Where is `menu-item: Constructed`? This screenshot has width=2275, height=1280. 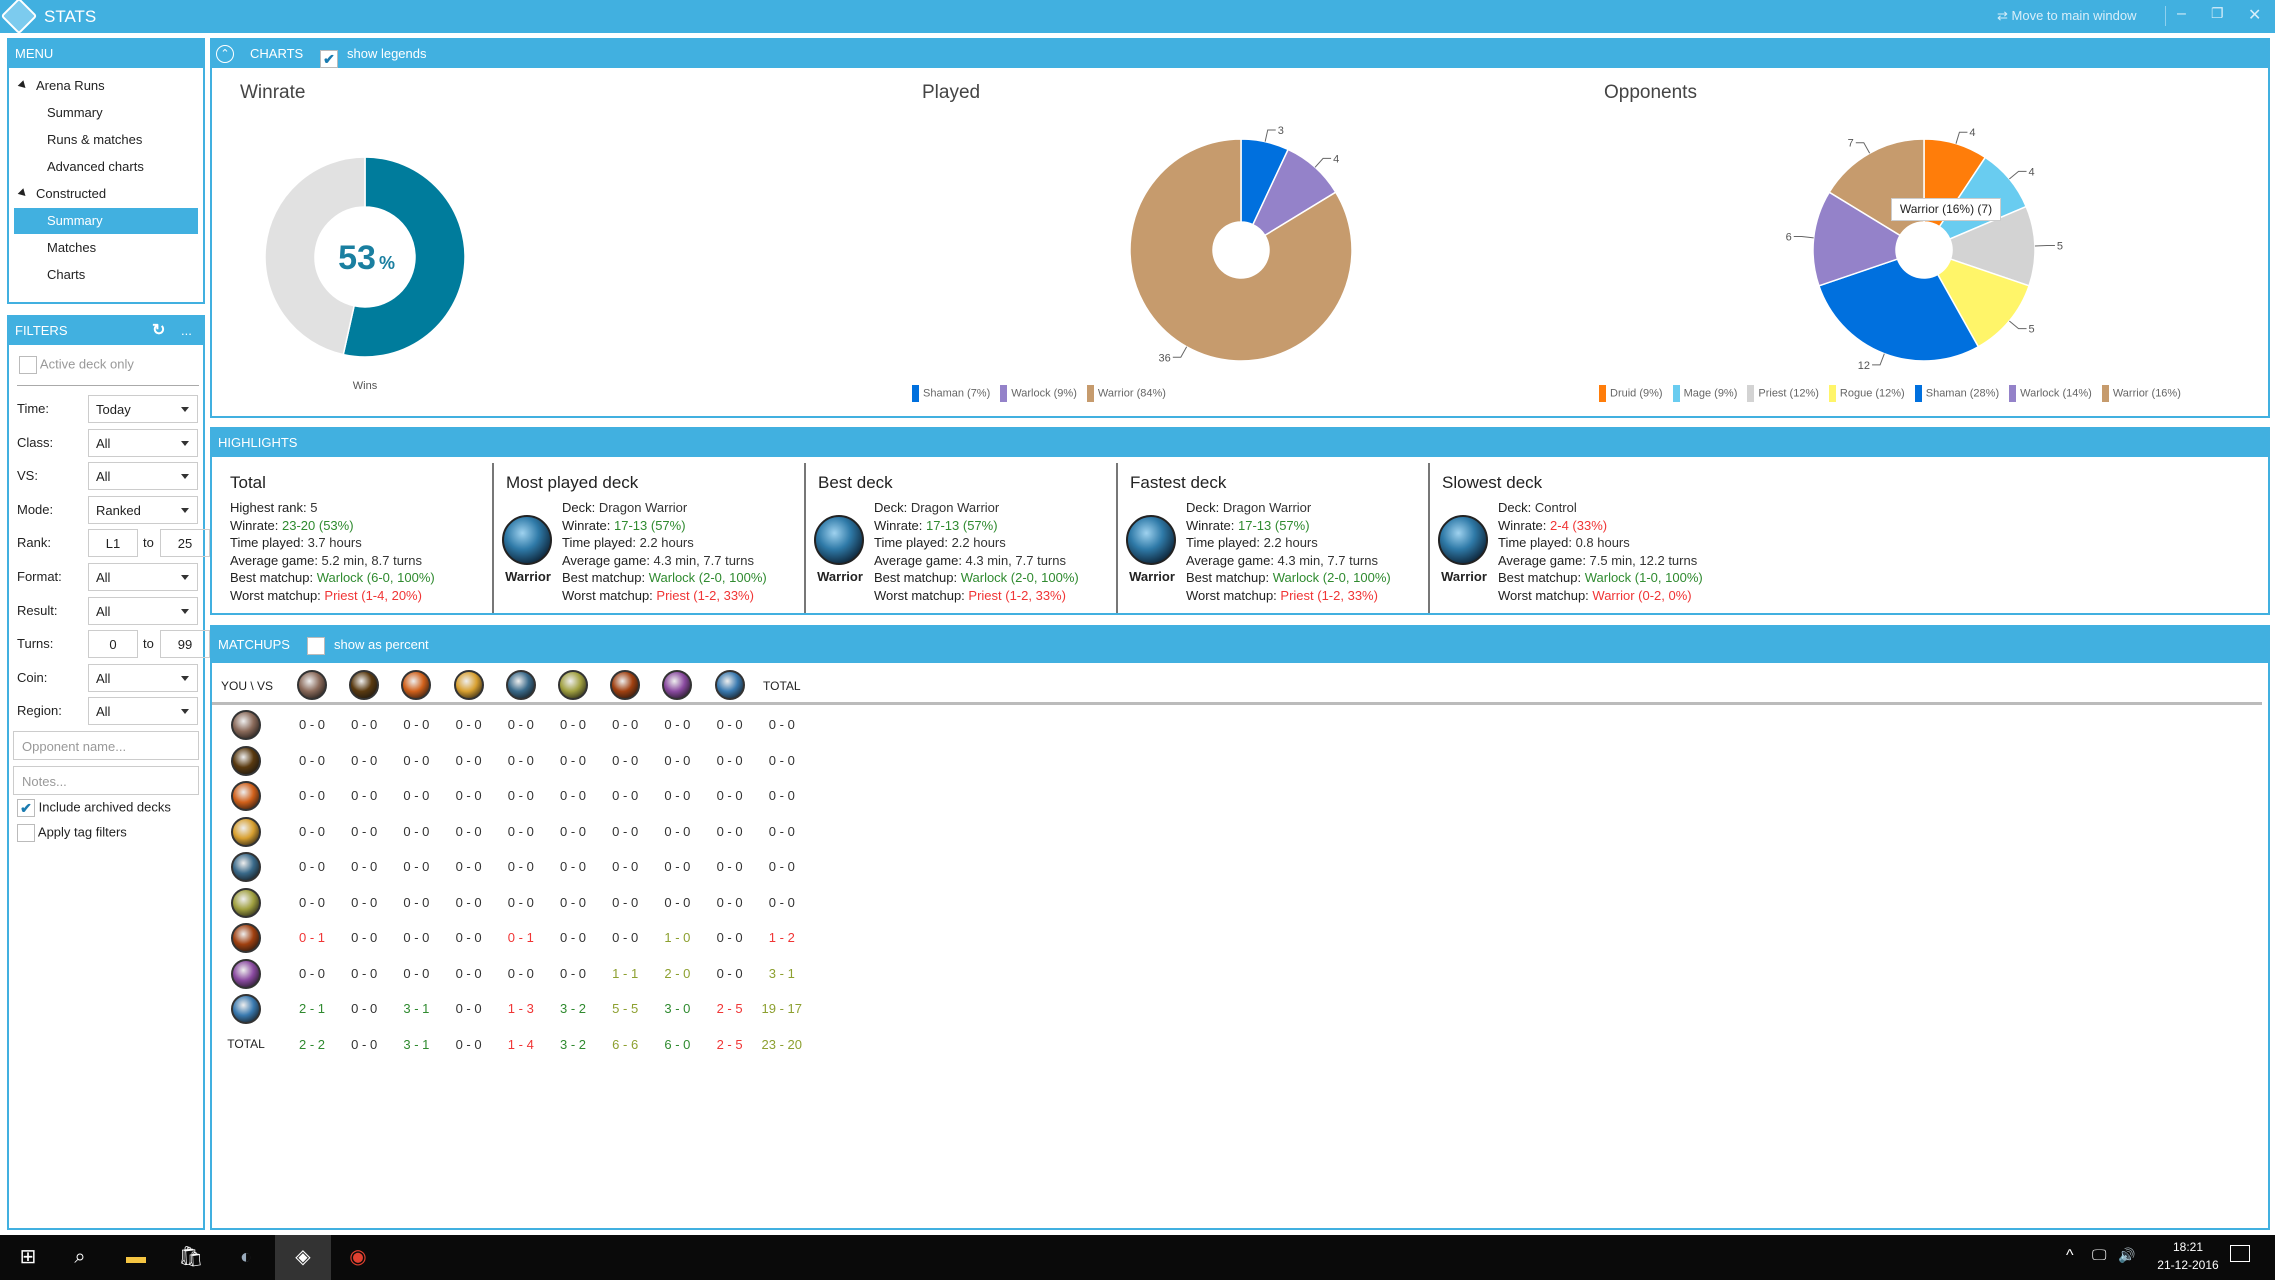 menu-item: Constructed is located at coordinates (106, 194).